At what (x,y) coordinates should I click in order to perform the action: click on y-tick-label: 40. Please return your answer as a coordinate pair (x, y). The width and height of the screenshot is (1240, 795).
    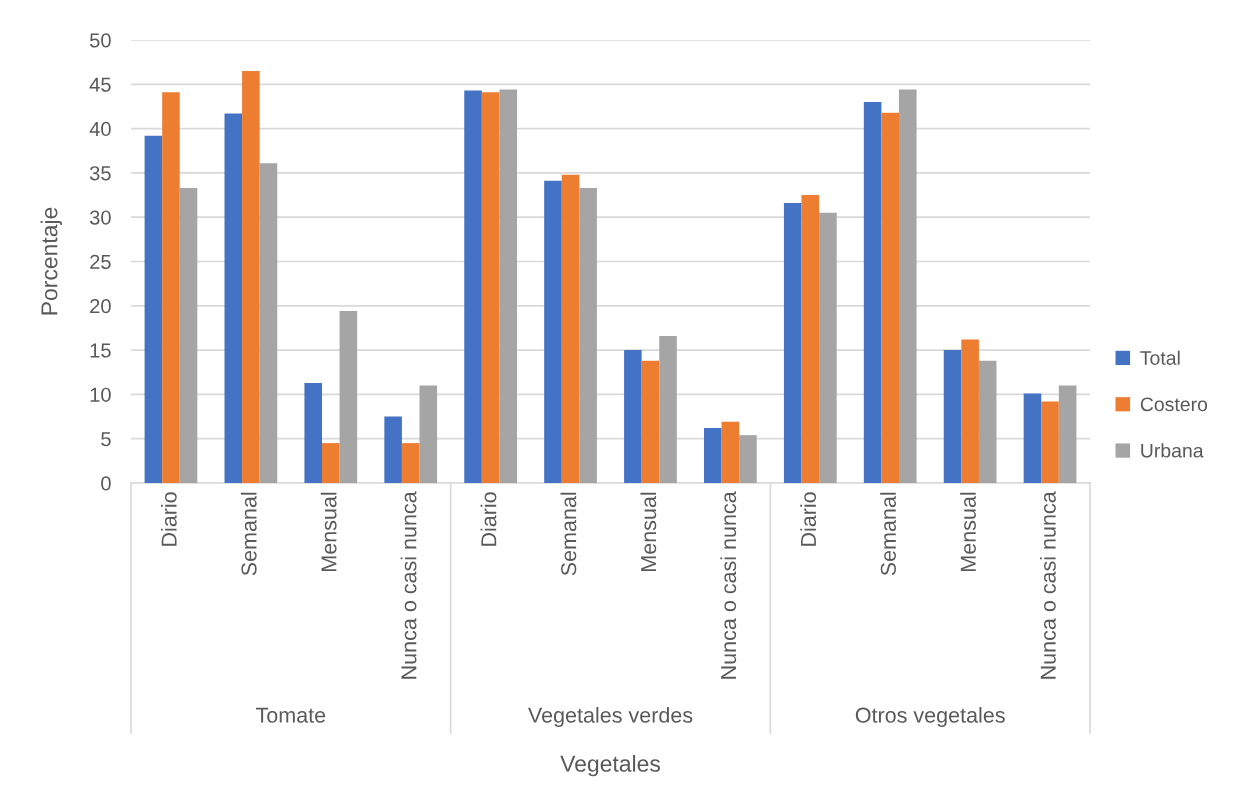
    Looking at the image, I should click on (100, 129).